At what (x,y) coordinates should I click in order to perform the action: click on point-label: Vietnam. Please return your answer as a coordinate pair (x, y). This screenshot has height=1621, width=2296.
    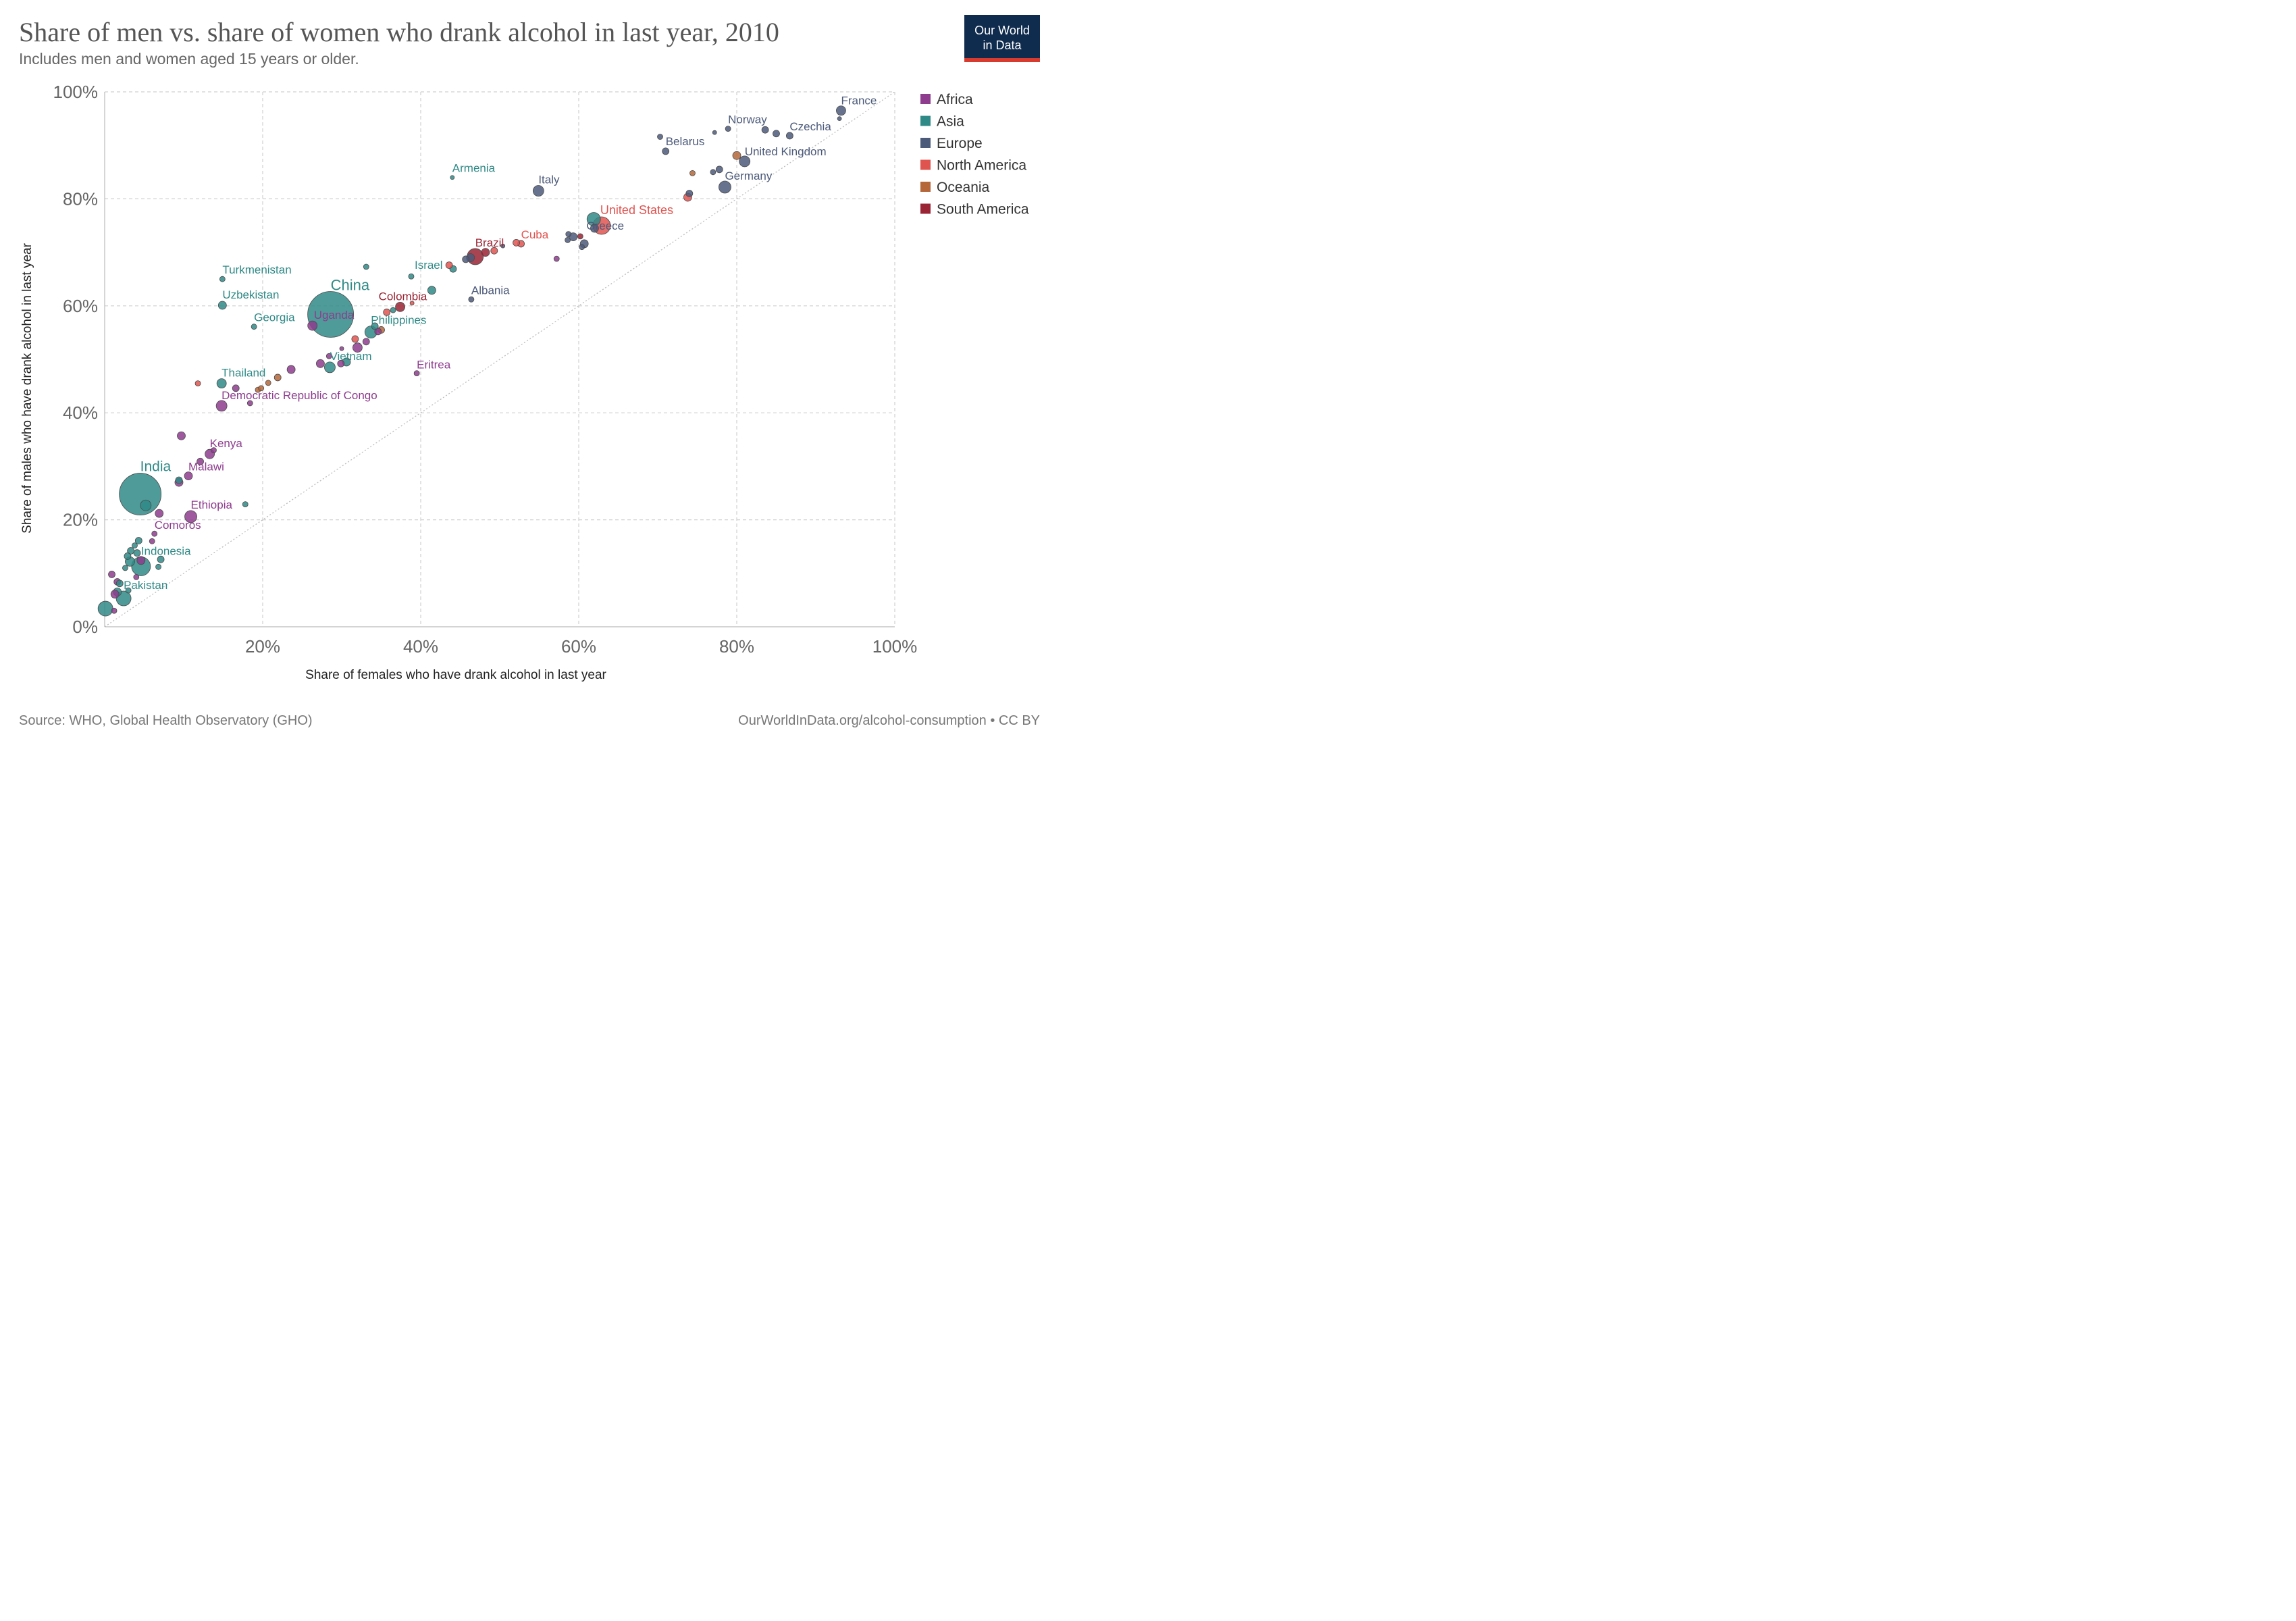
    Looking at the image, I should click on (351, 356).